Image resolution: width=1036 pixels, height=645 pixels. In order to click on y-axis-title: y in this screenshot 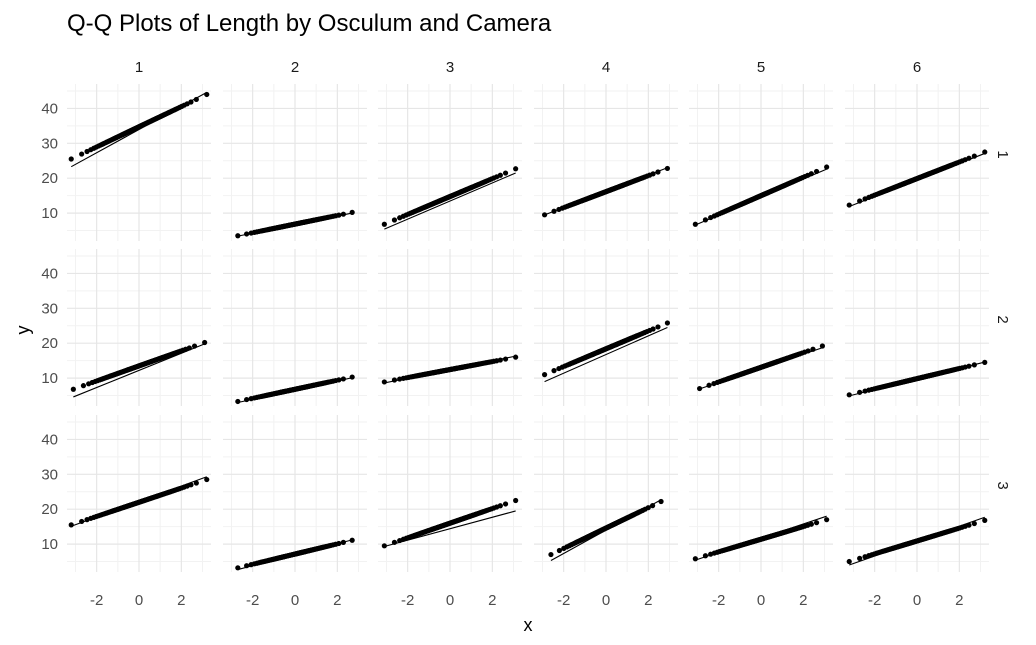, I will do `click(23, 330)`.